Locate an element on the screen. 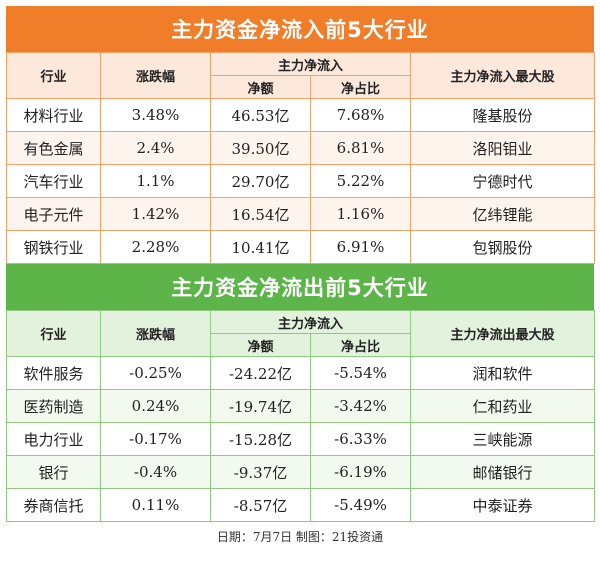 Image resolution: width=600 pixels, height=567 pixels. cell-stock: 洛阳钼业 is located at coordinates (503, 148).